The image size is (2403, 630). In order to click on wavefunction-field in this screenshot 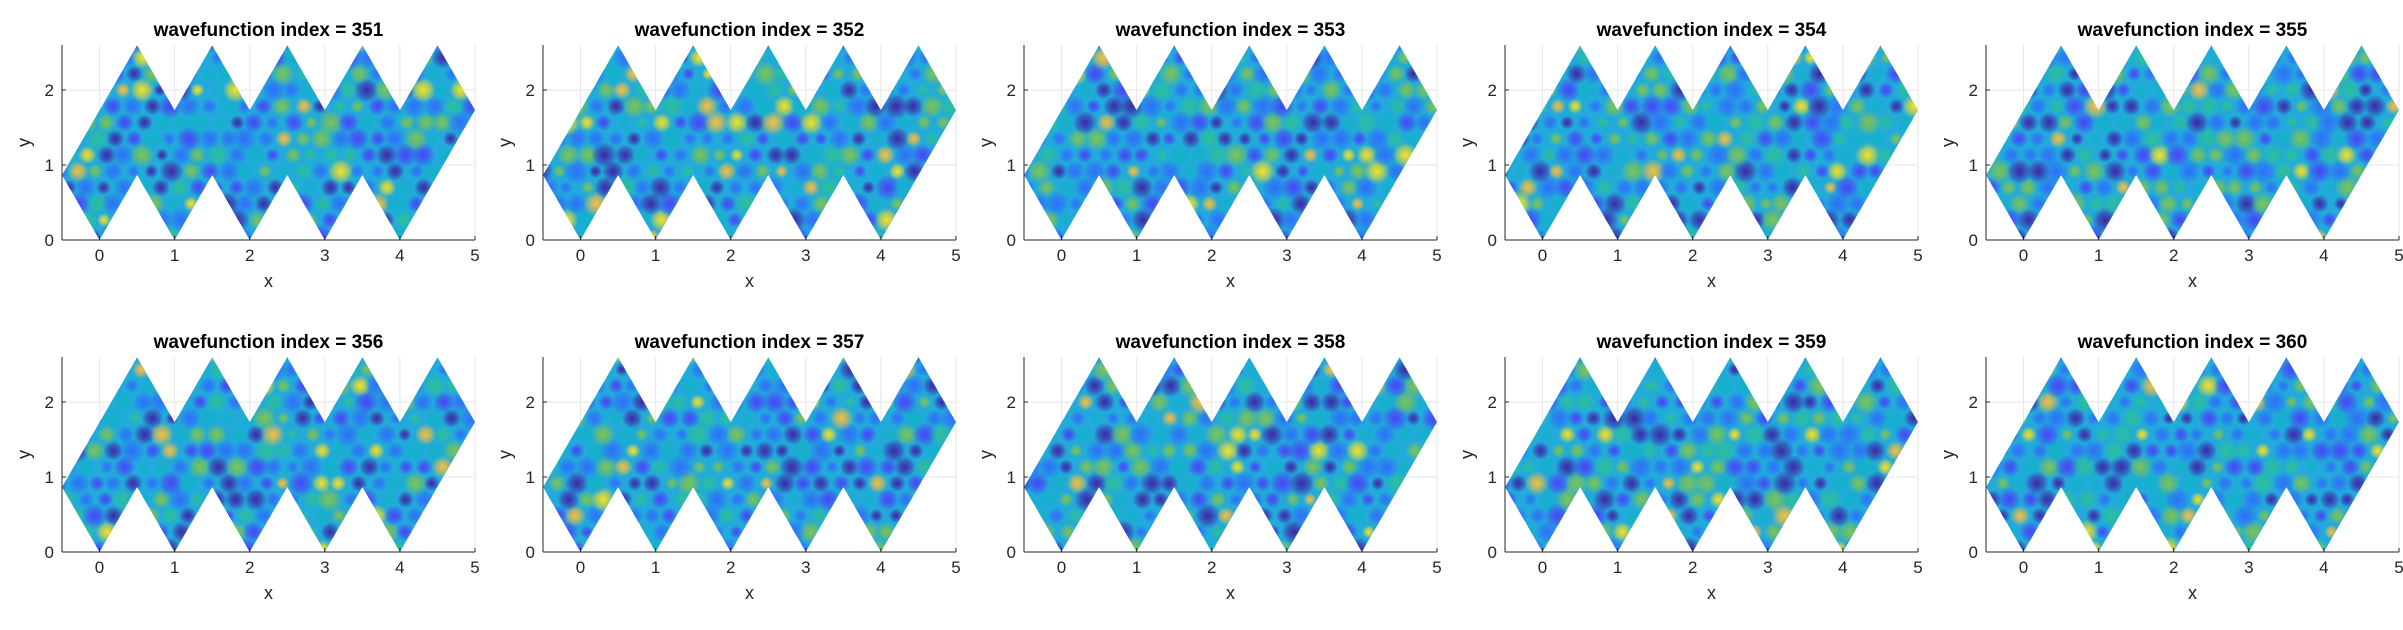, I will do `click(749, 143)`.